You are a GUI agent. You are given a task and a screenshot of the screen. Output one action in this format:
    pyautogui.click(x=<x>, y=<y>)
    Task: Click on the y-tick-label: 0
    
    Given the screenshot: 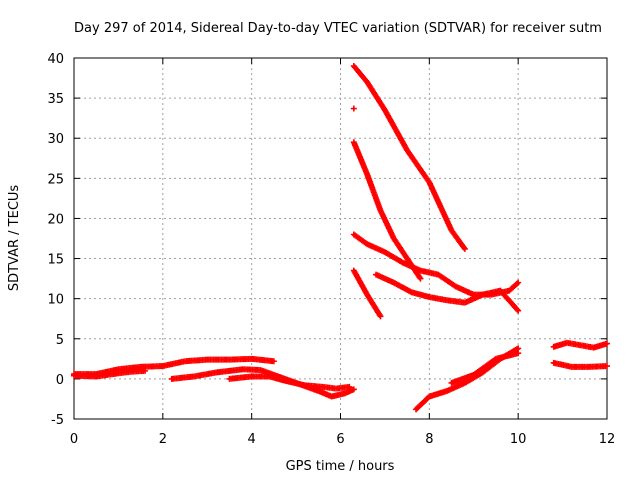 What is the action you would take?
    pyautogui.click(x=60, y=380)
    